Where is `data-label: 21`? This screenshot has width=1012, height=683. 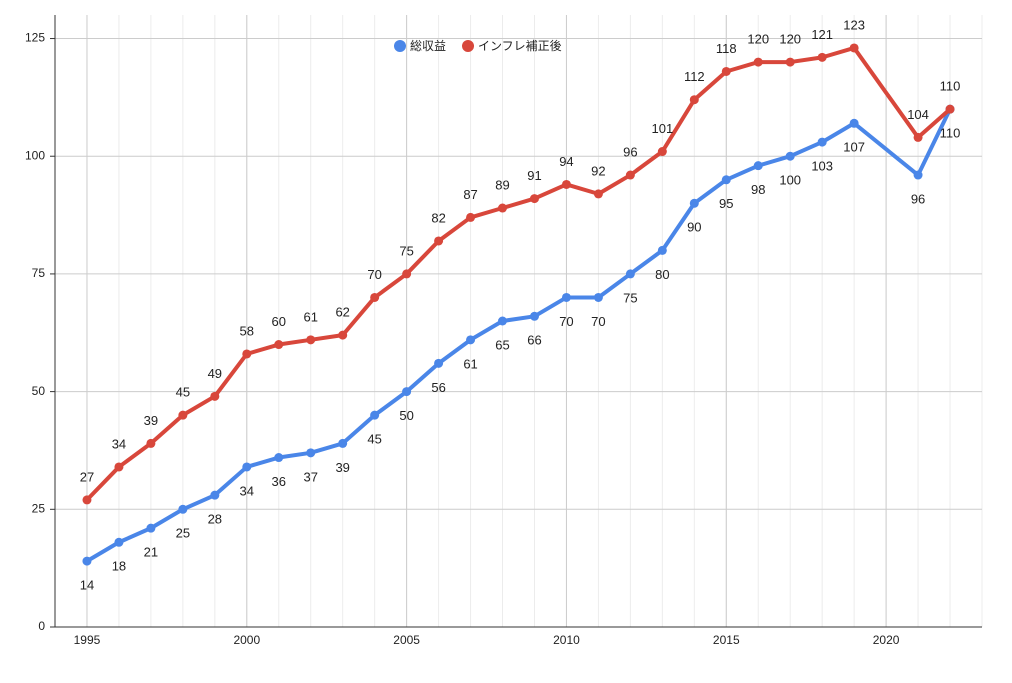 data-label: 21 is located at coordinates (151, 552).